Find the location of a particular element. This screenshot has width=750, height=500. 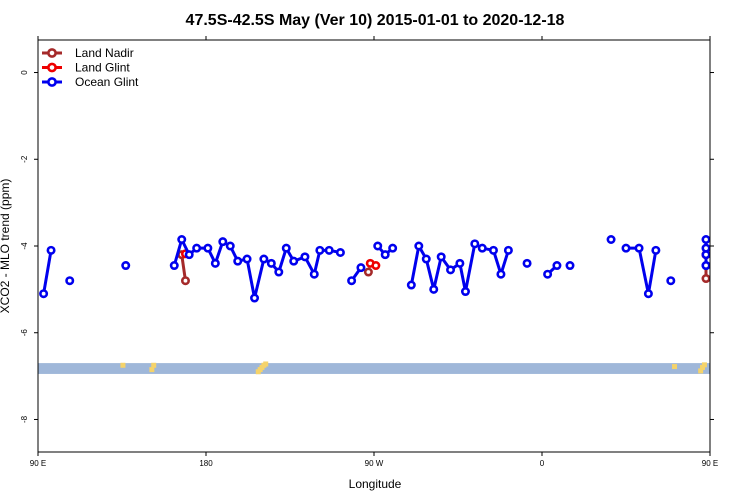

x-tick-label: 90 W is located at coordinates (374, 463).